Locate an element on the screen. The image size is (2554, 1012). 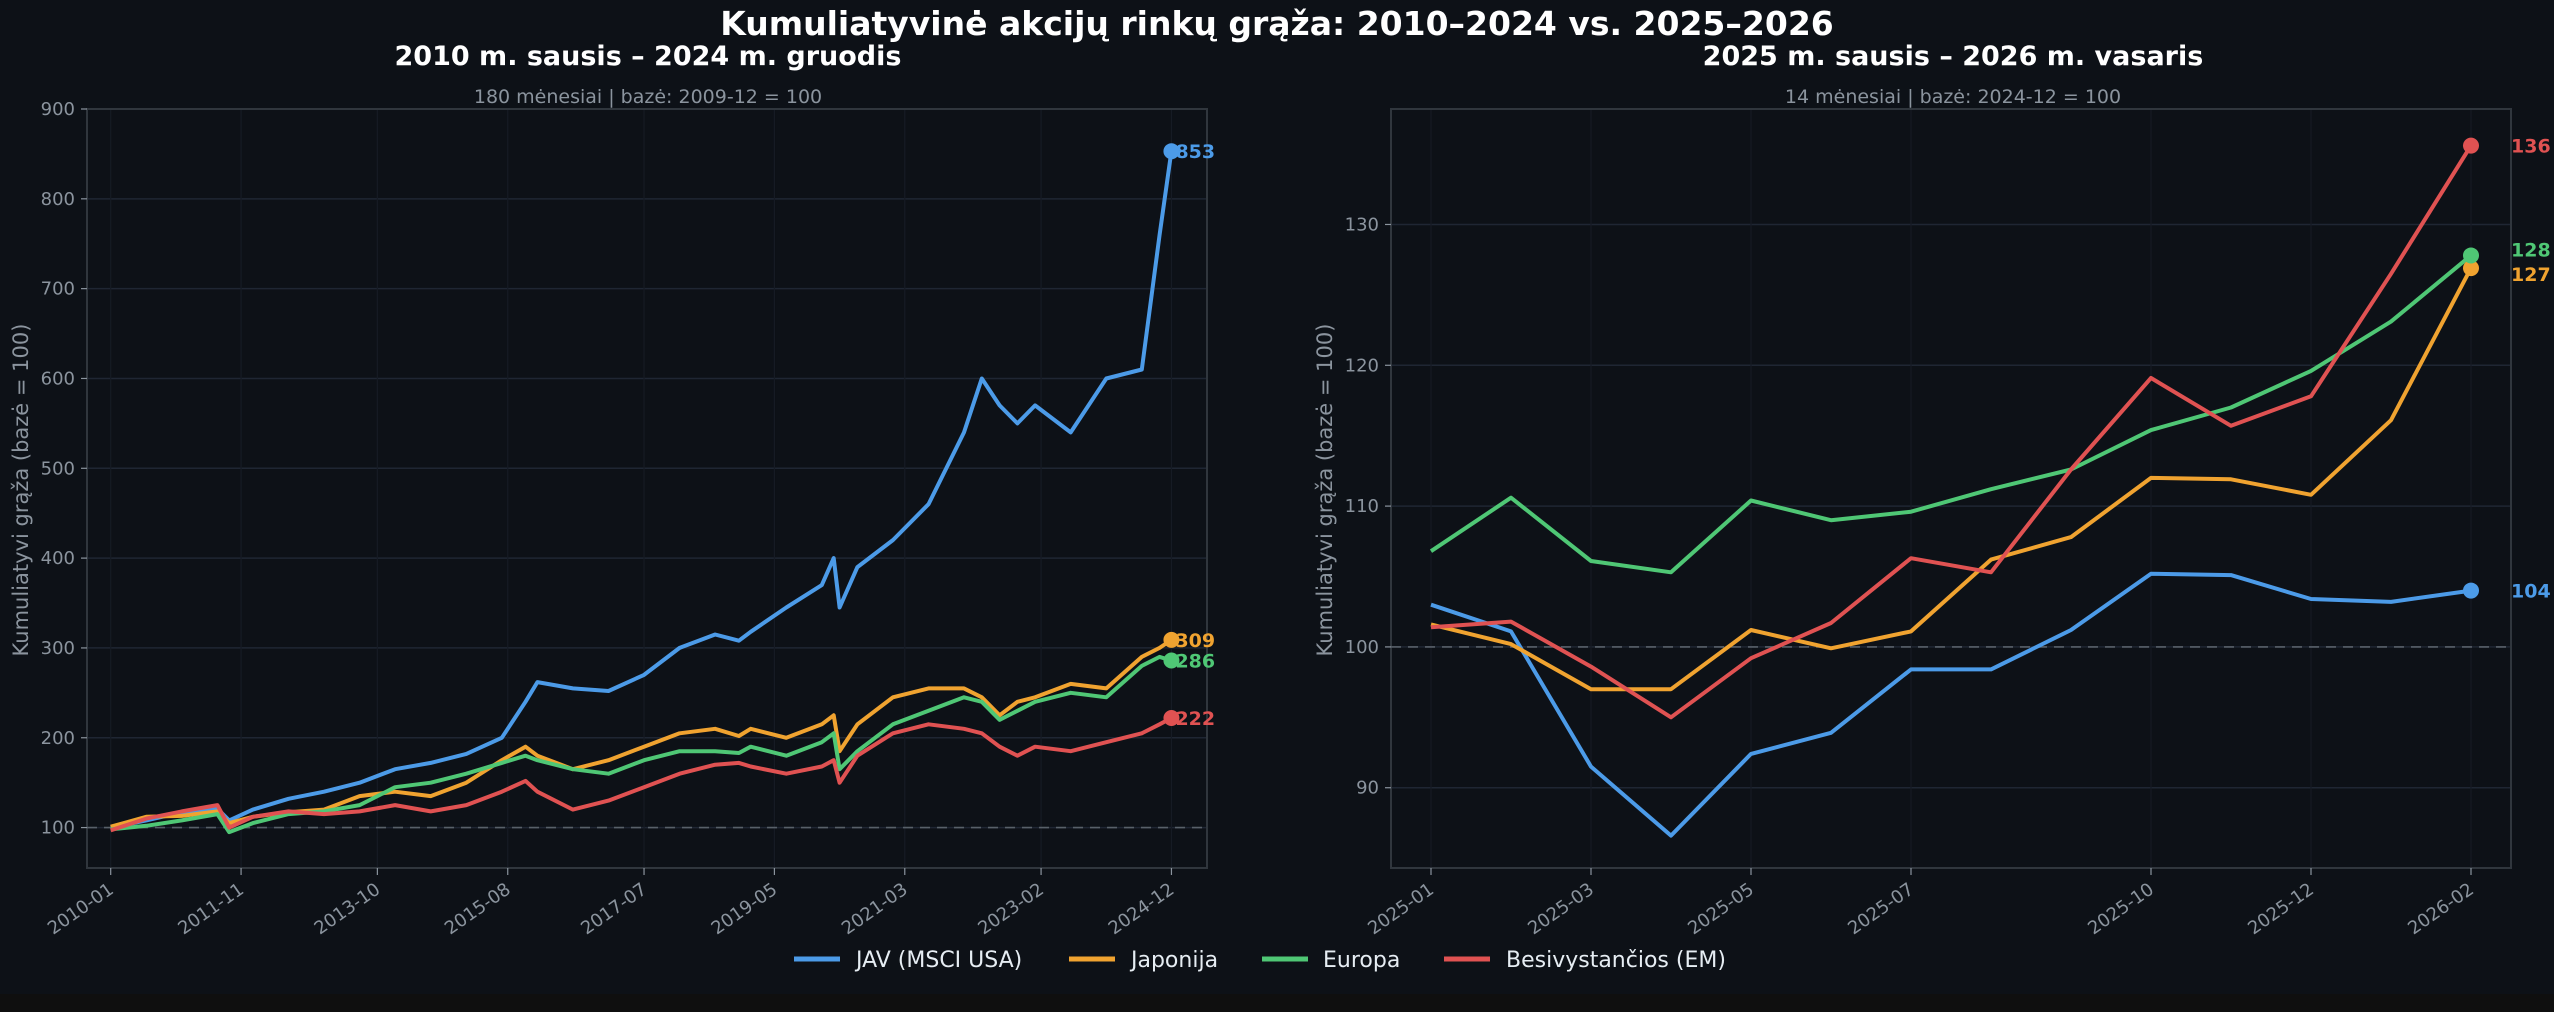
x-tick-label: 2010-01 is located at coordinates (81, 909).